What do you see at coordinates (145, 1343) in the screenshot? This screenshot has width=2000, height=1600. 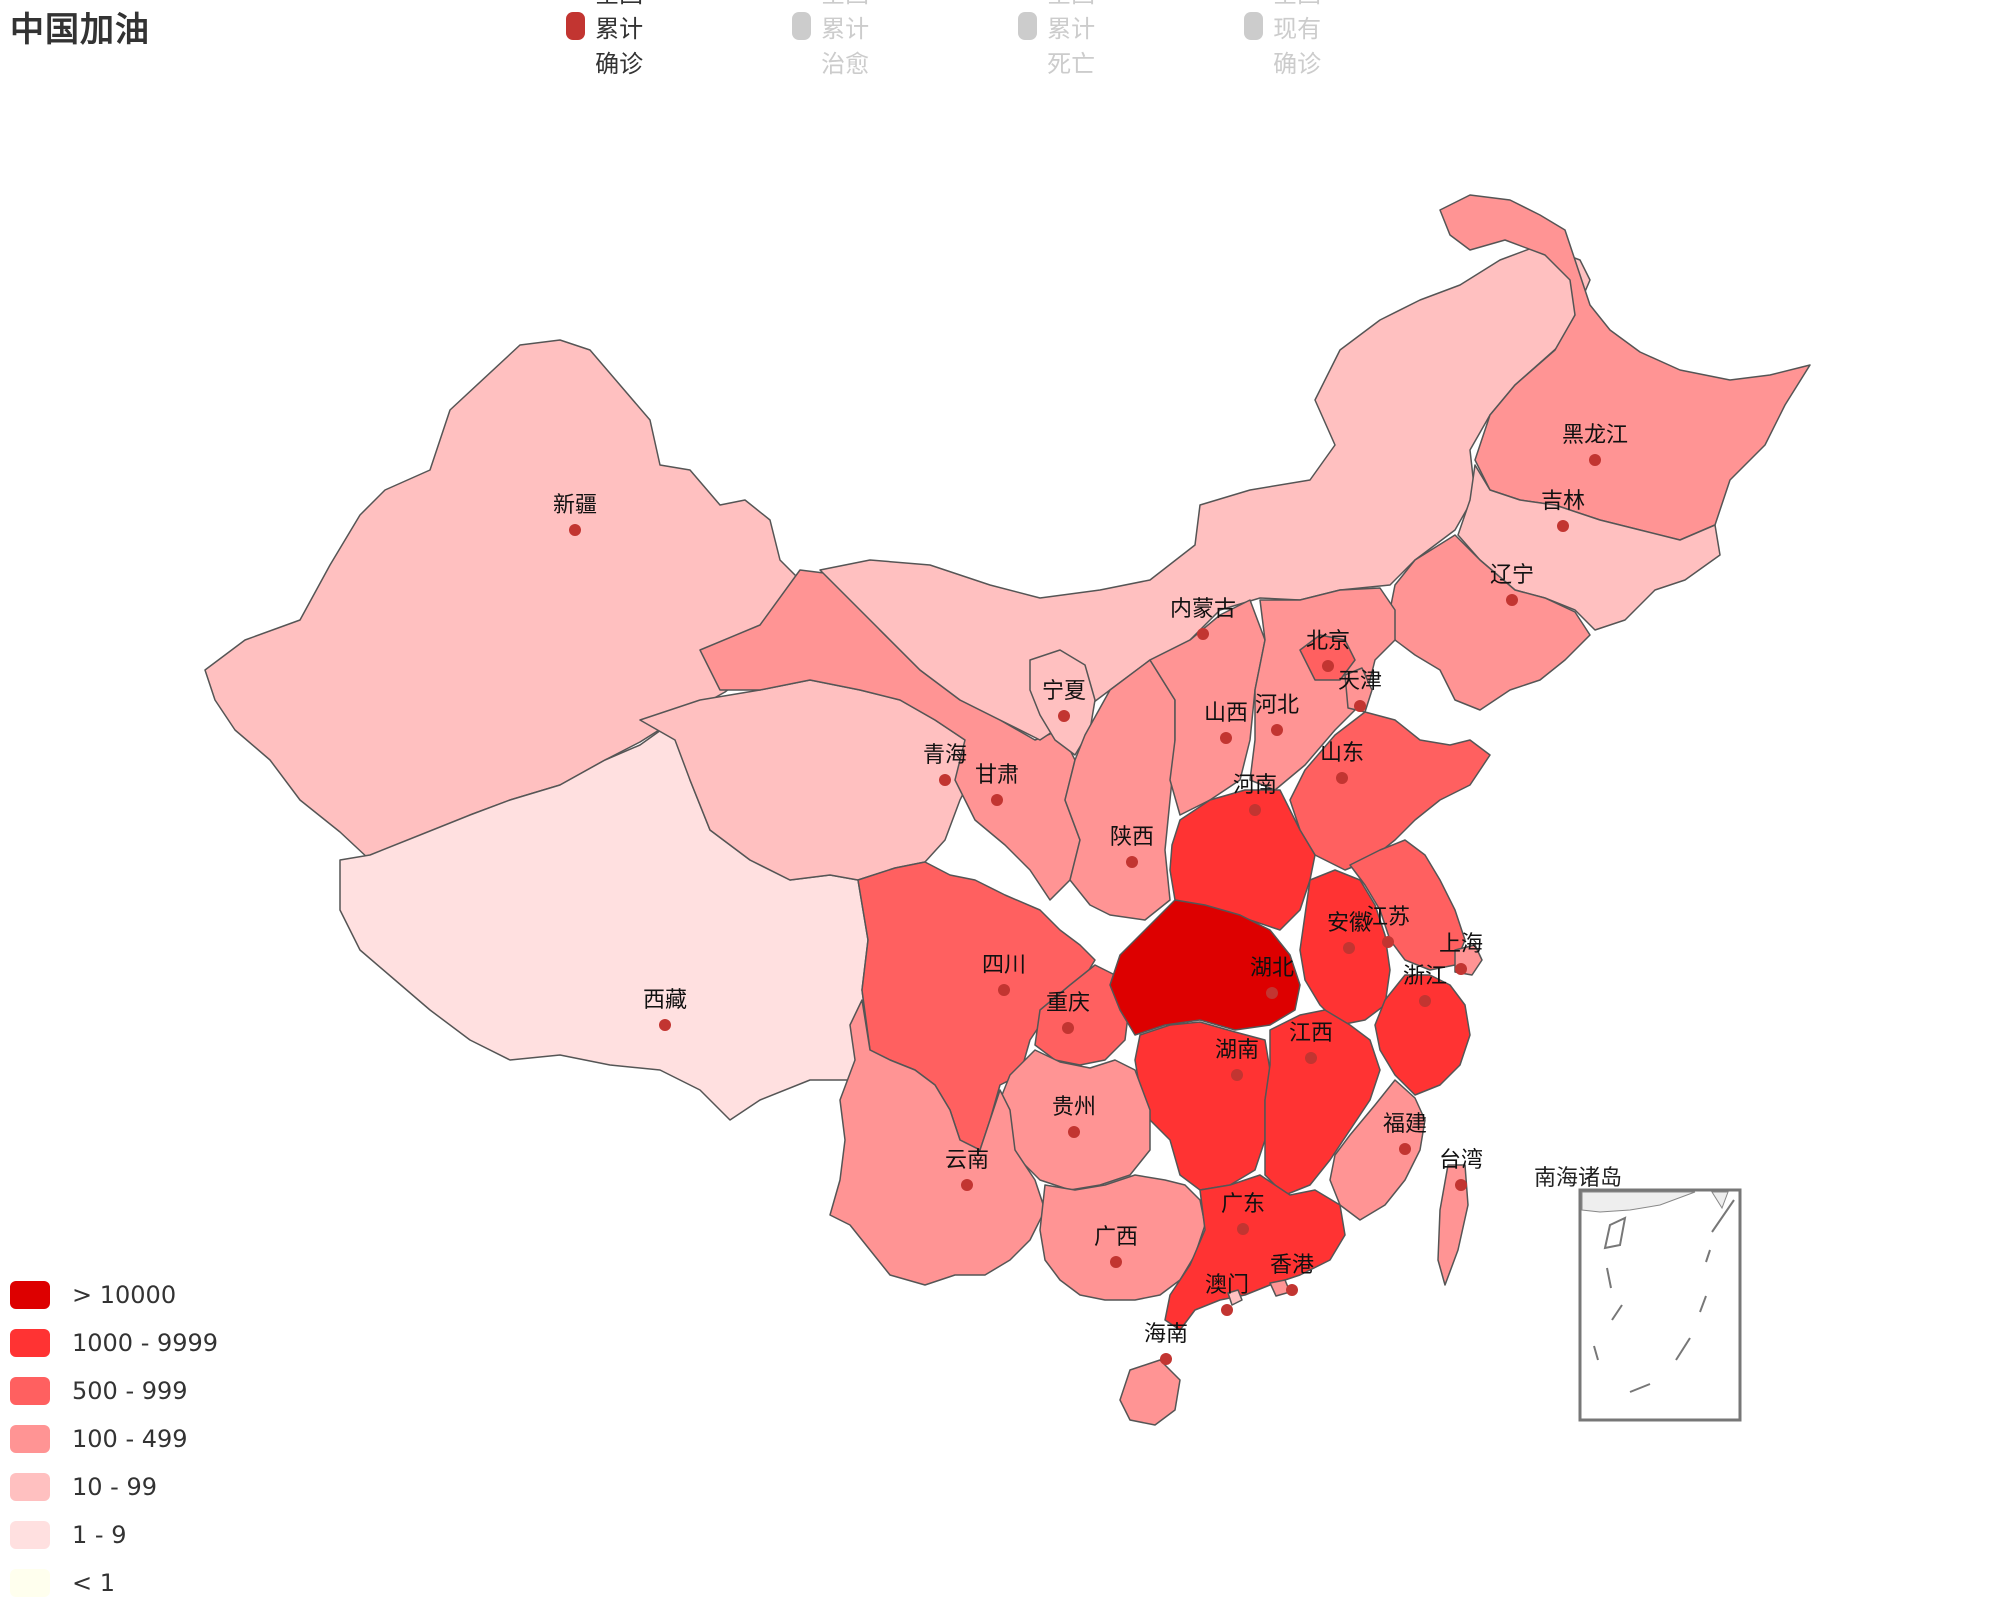 I see `scale-label: 1000 - 9999` at bounding box center [145, 1343].